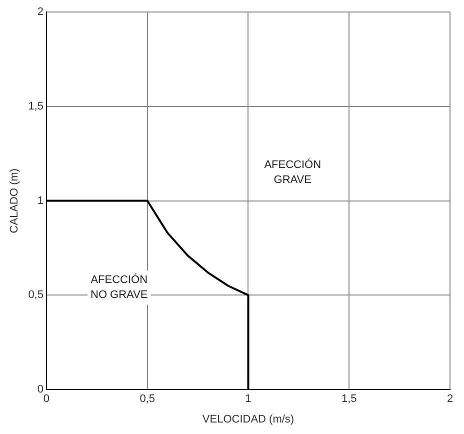 This screenshot has height=434, width=464. I want to click on annotation: AFECCIÓN NO GRAVE, so click(119, 287).